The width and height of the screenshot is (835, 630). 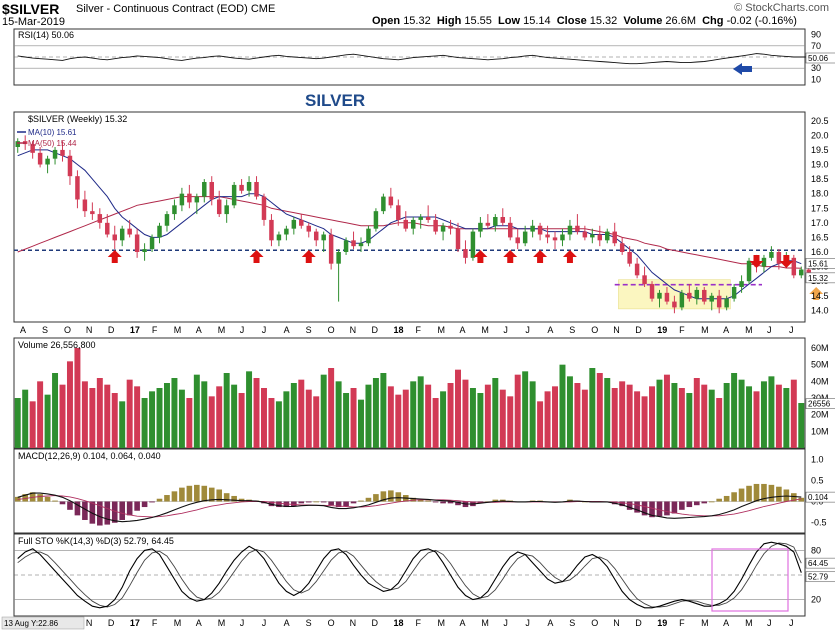 What do you see at coordinates (353, 330) in the screenshot?
I see `x-axis-label: N` at bounding box center [353, 330].